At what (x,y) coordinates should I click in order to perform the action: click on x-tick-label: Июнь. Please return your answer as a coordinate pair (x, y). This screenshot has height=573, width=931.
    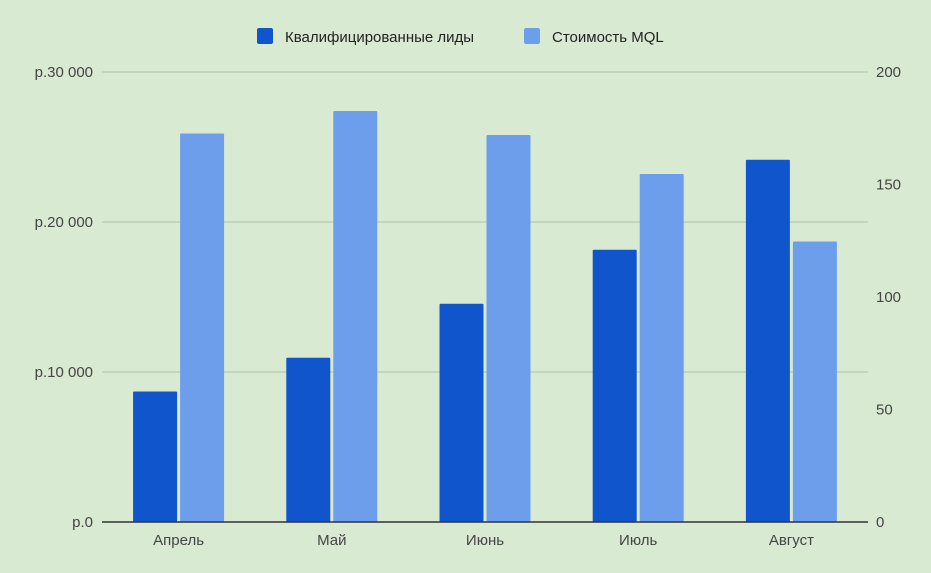
    Looking at the image, I should click on (485, 540).